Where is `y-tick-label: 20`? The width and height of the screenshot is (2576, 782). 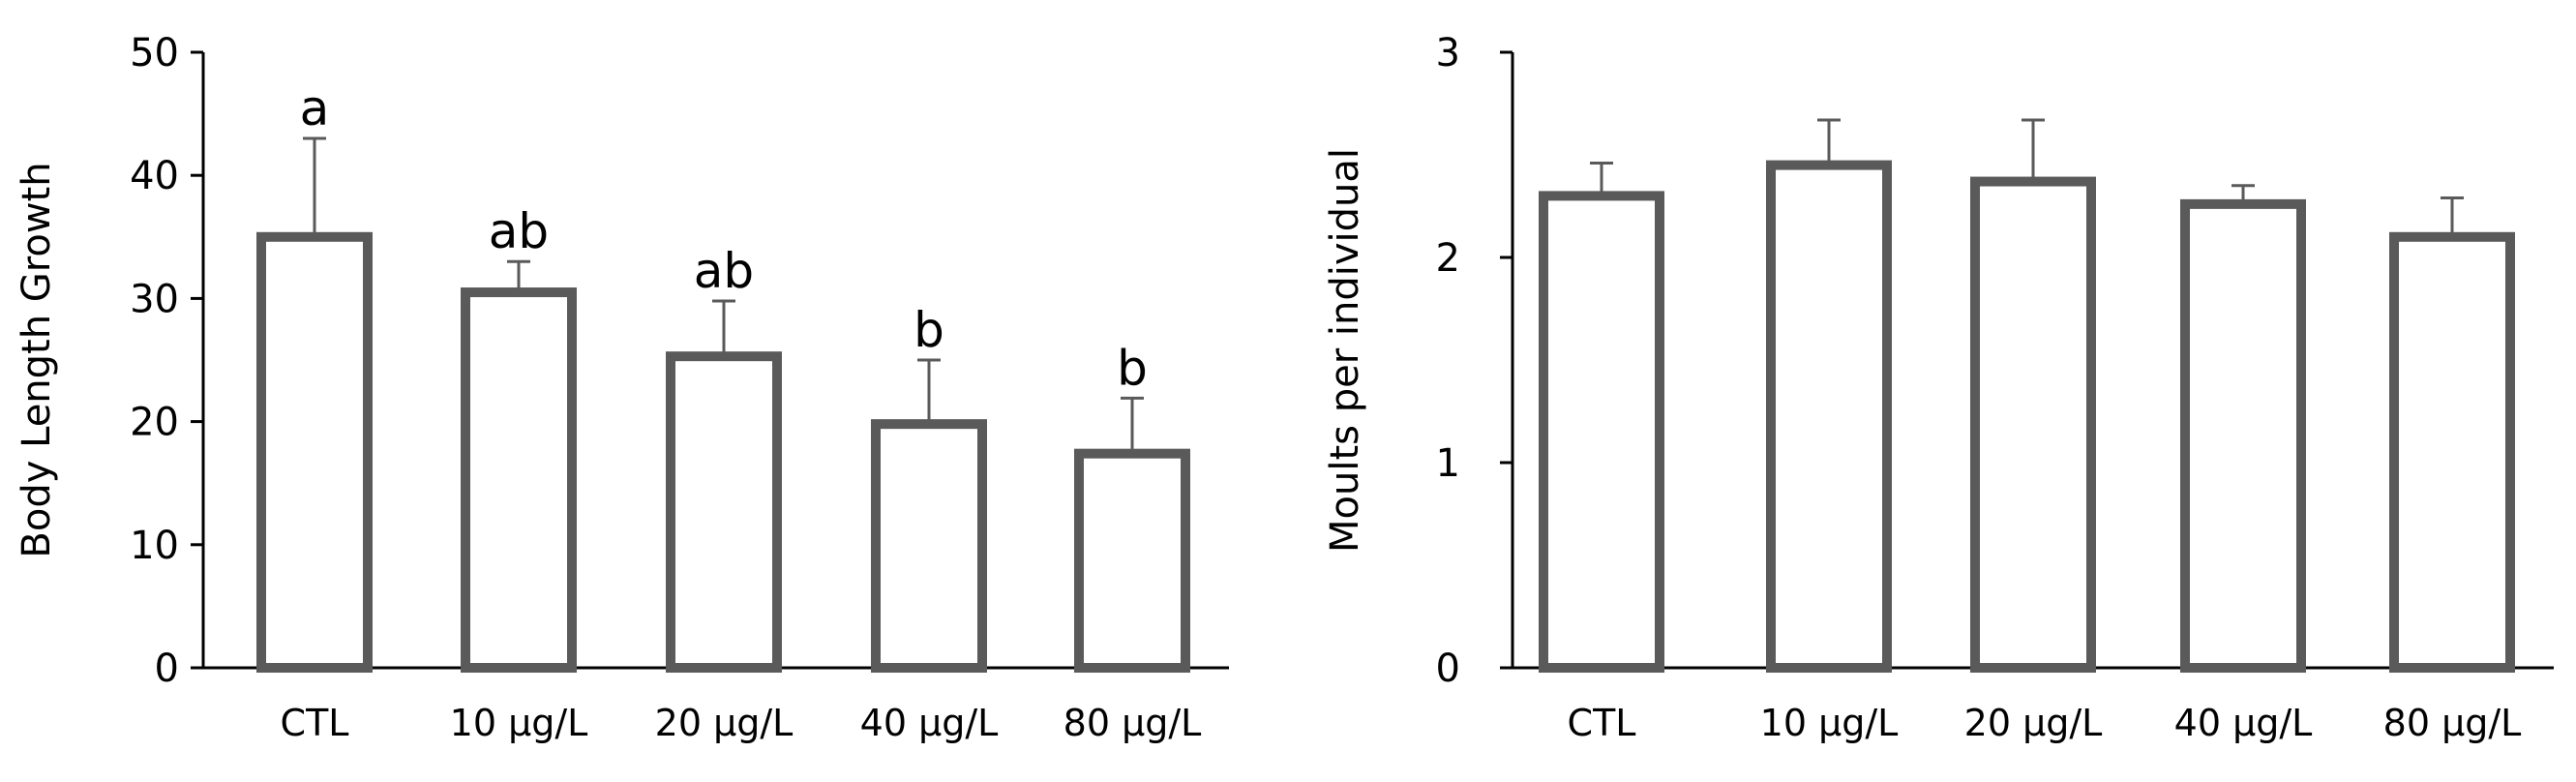
y-tick-label: 20 is located at coordinates (154, 423).